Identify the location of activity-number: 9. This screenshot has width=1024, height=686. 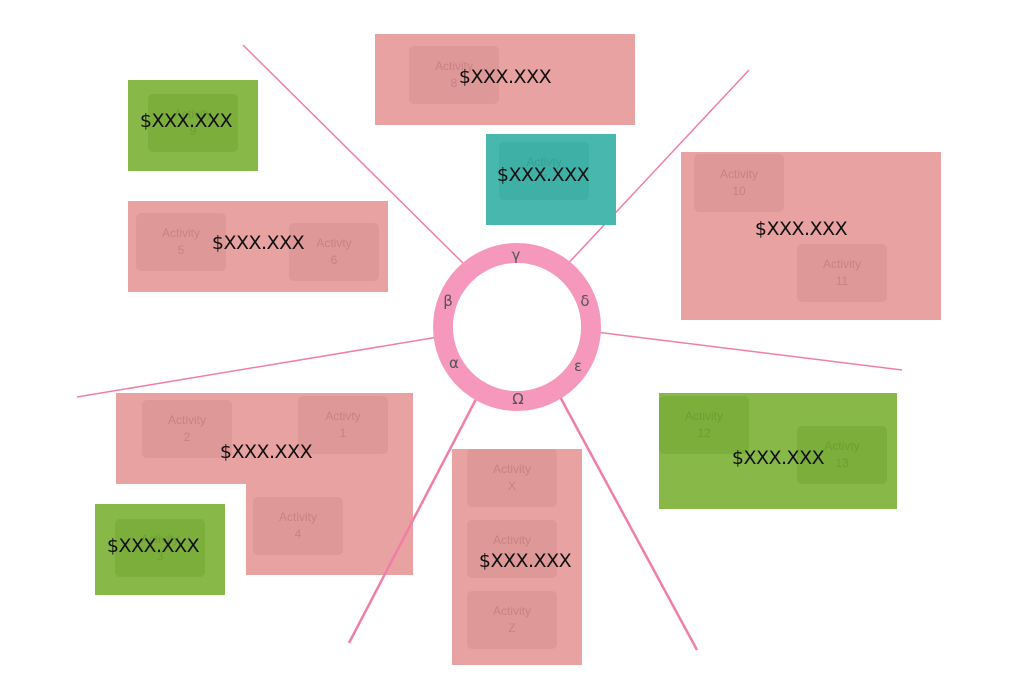
(193, 131).